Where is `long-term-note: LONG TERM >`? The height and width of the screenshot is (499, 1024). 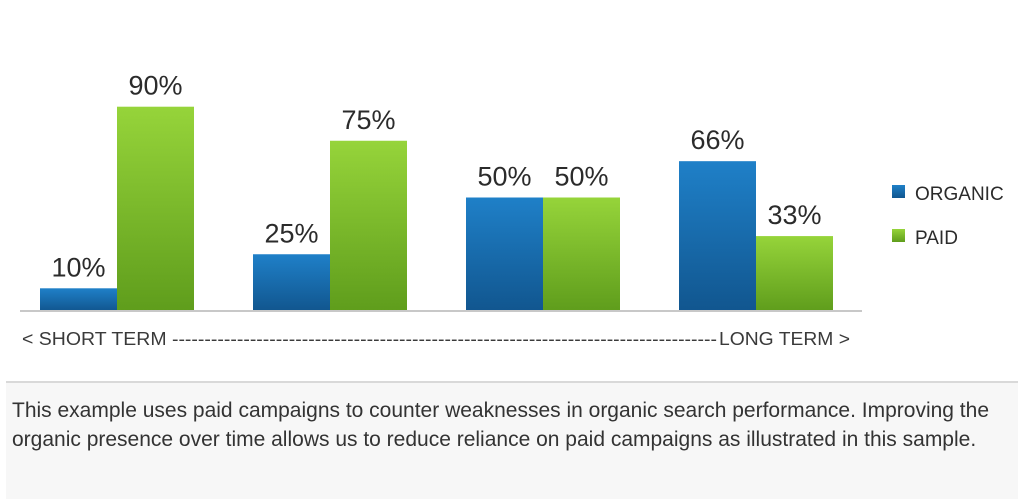
long-term-note: LONG TERM > is located at coordinates (784, 339).